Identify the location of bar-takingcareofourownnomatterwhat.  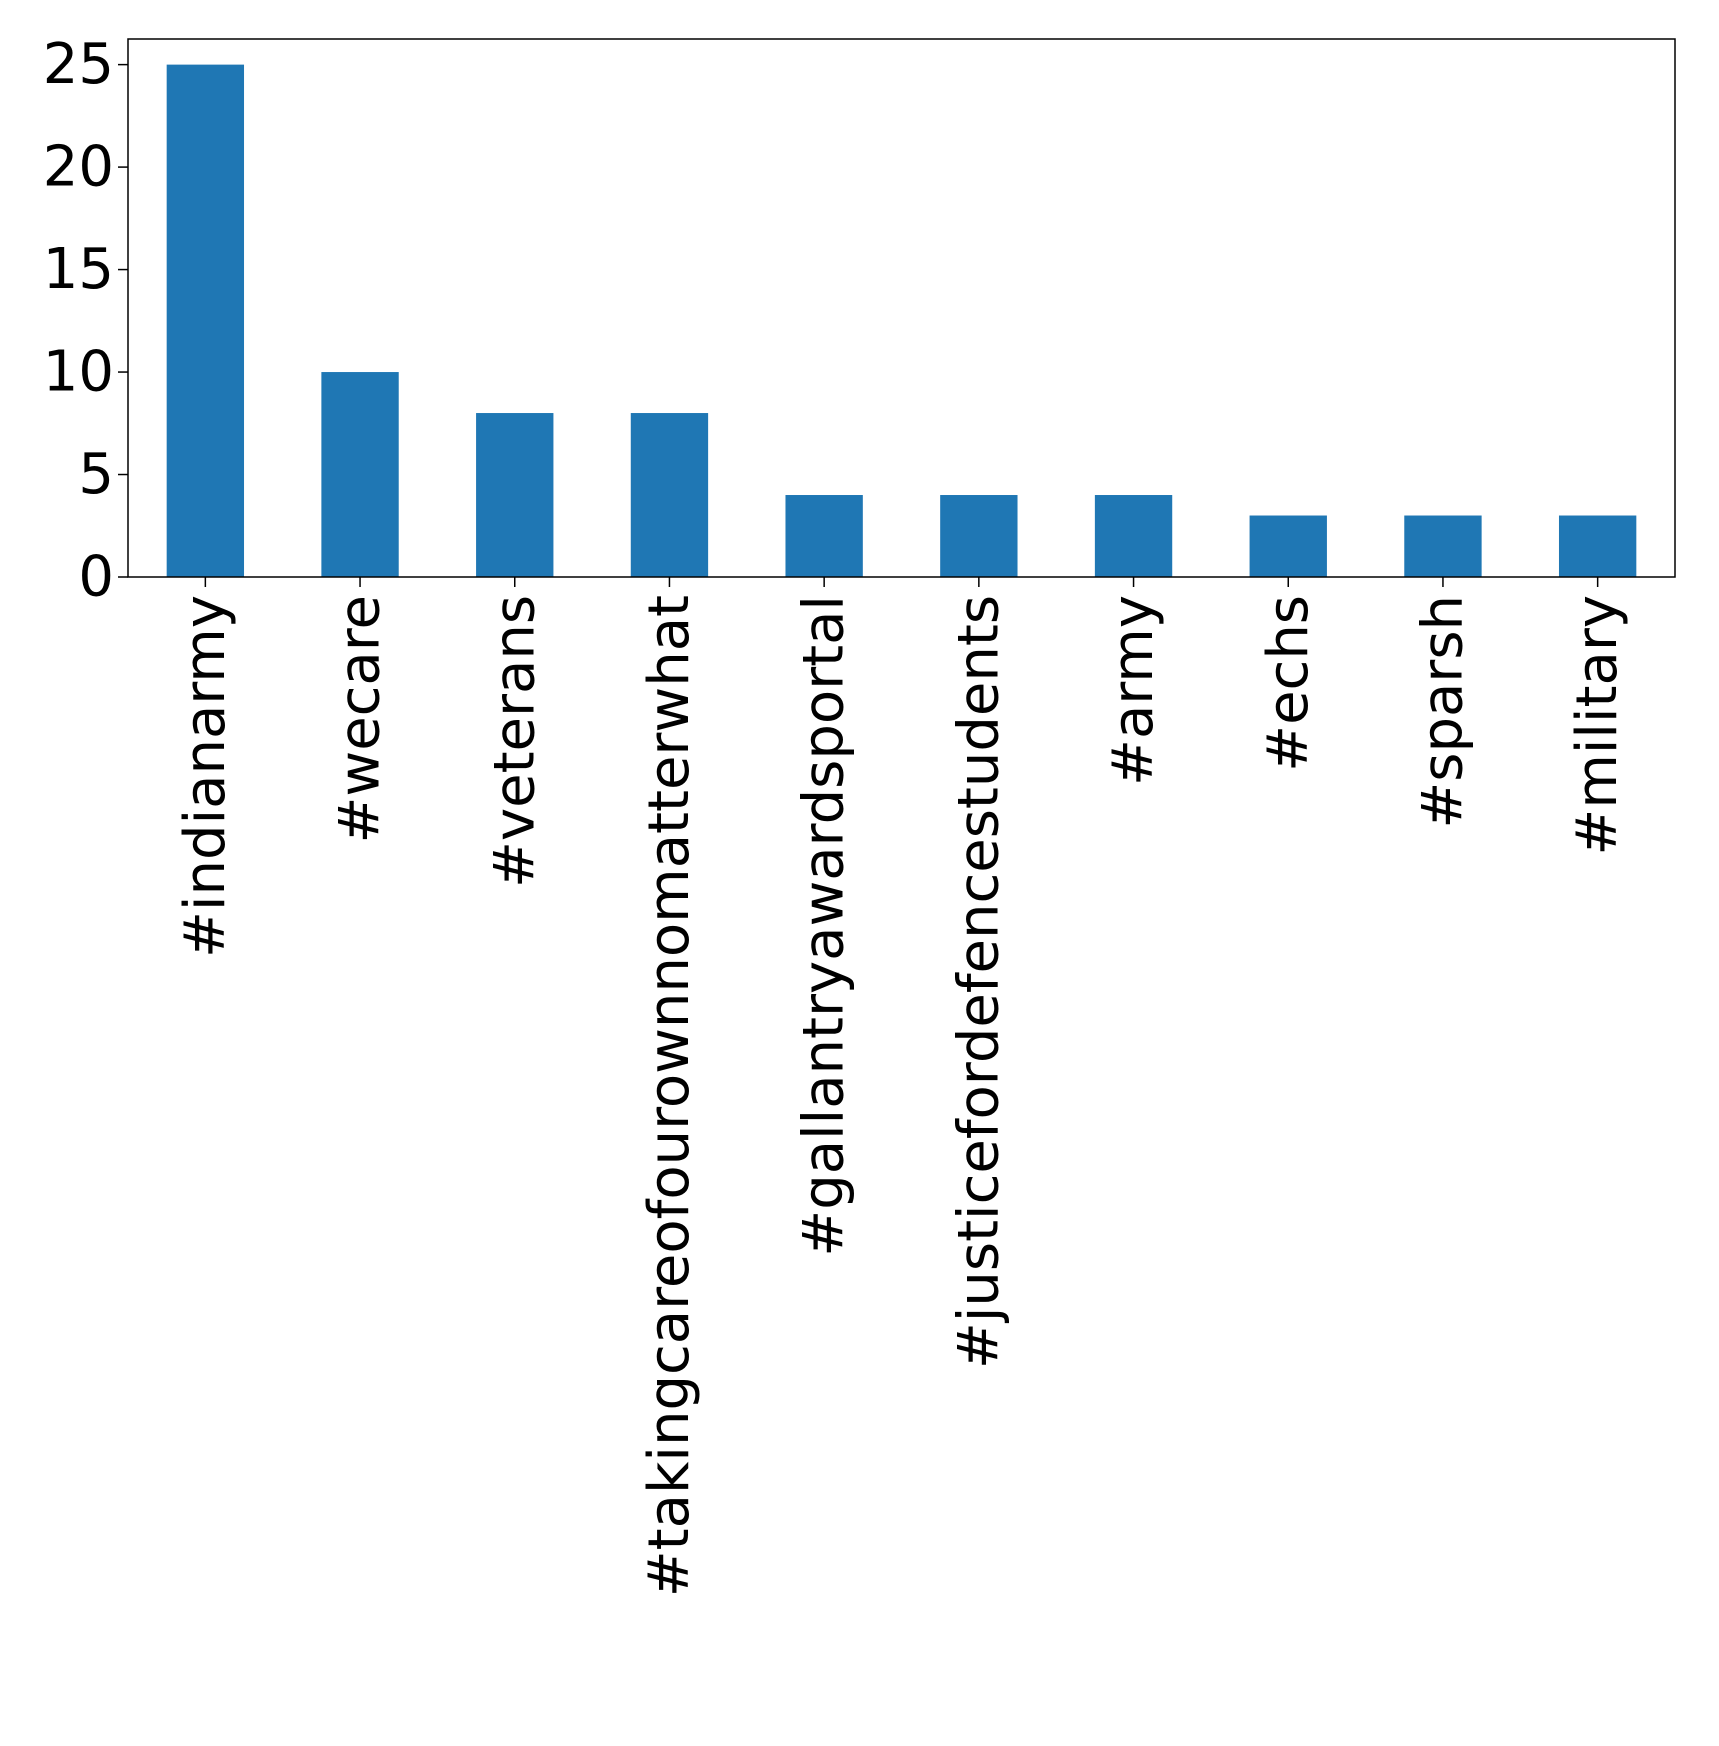
(669, 495).